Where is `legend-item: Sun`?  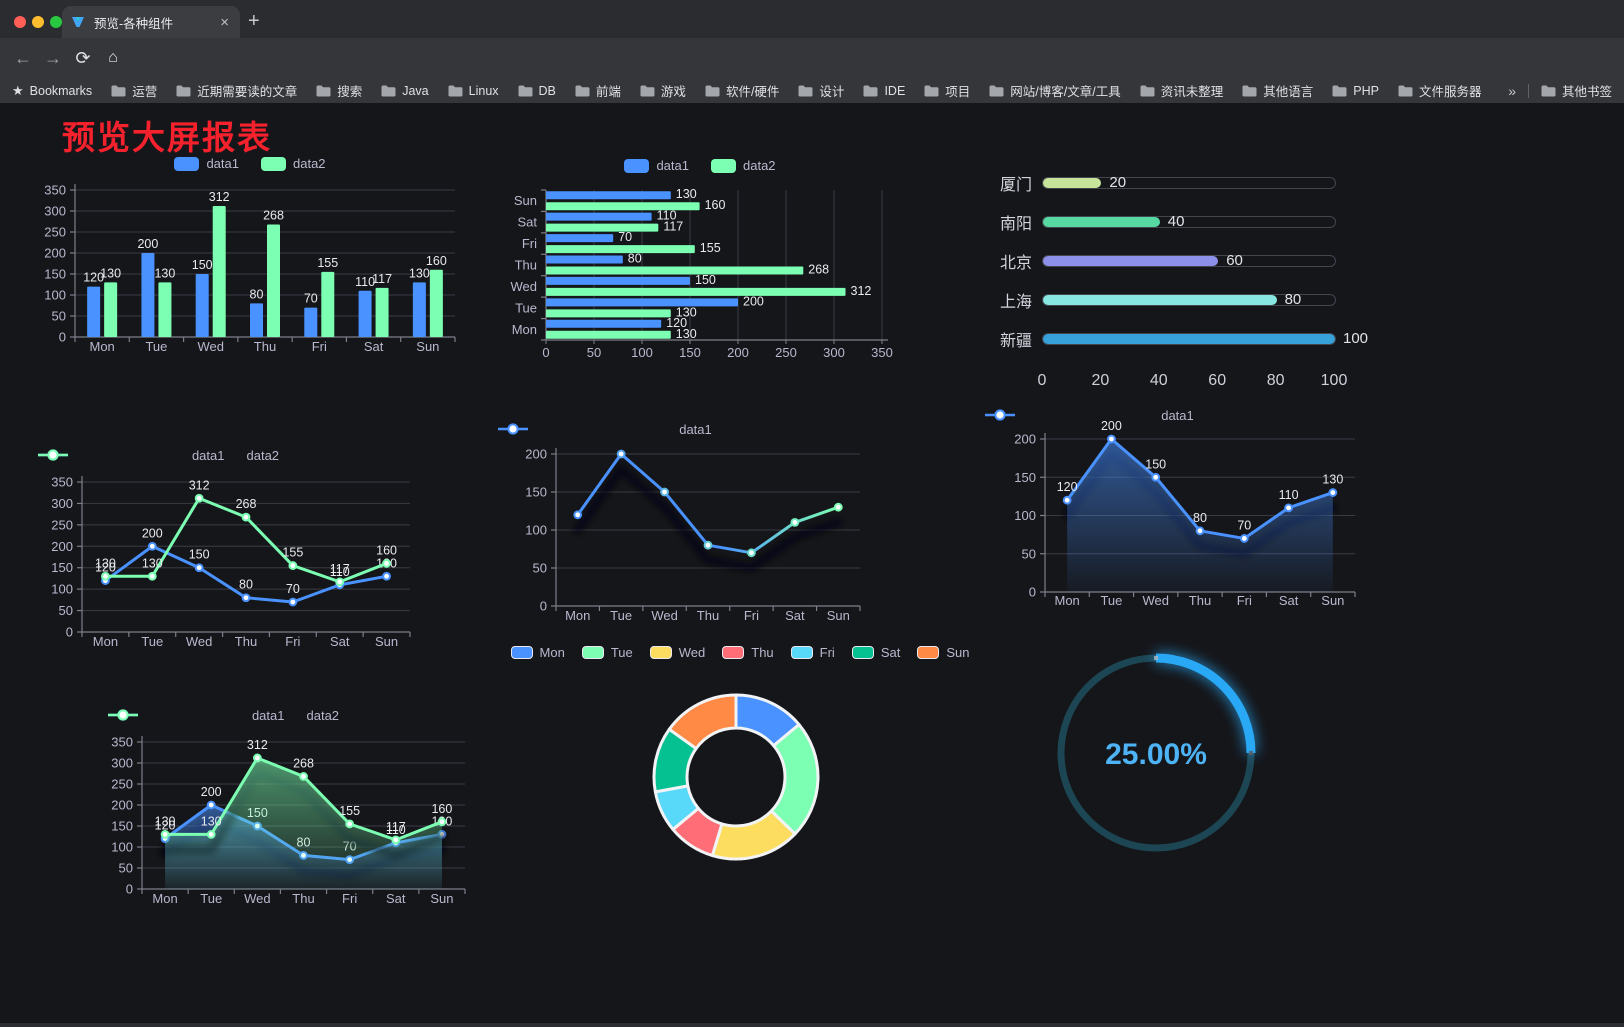 legend-item: Sun is located at coordinates (943, 652).